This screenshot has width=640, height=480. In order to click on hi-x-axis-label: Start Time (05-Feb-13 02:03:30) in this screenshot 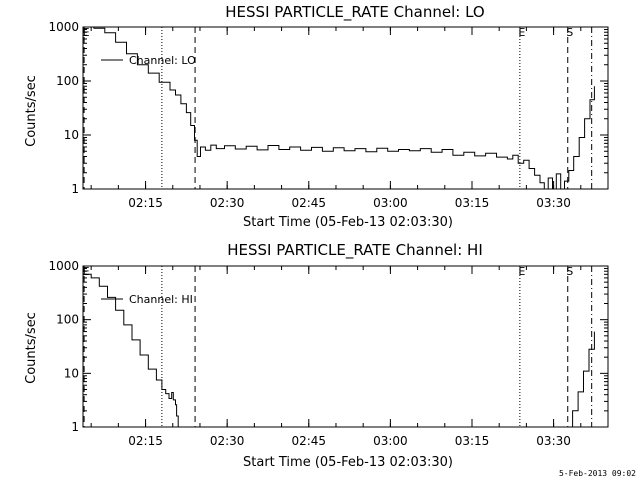, I will do `click(348, 462)`.